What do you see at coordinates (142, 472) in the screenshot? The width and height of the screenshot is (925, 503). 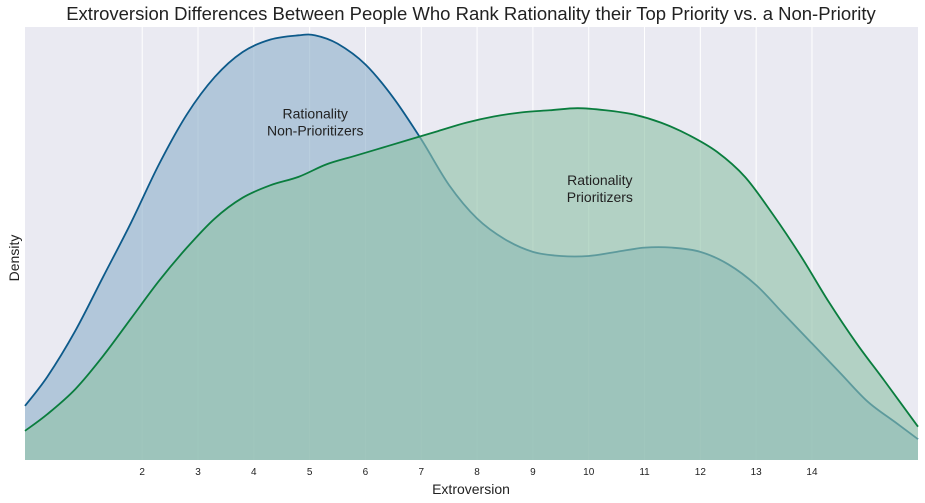 I see `x-tick-2: 2` at bounding box center [142, 472].